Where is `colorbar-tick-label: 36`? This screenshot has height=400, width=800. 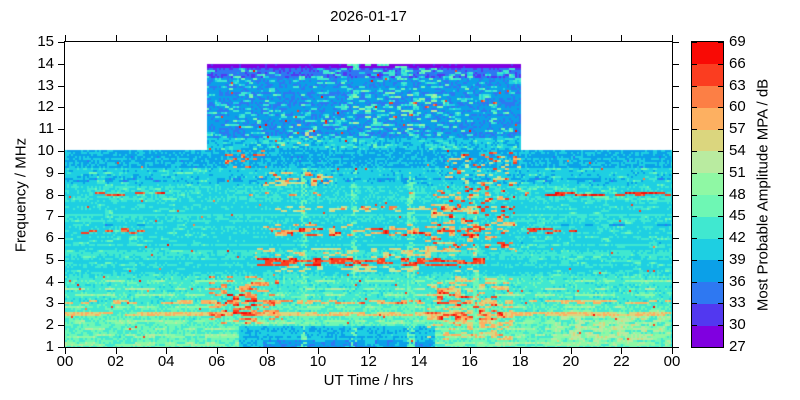 colorbar-tick-label: 36 is located at coordinates (737, 281).